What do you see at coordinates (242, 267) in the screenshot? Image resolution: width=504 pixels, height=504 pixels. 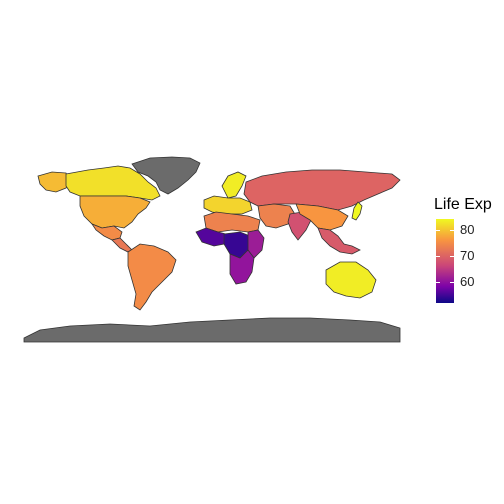 I see `region-southern-africa` at bounding box center [242, 267].